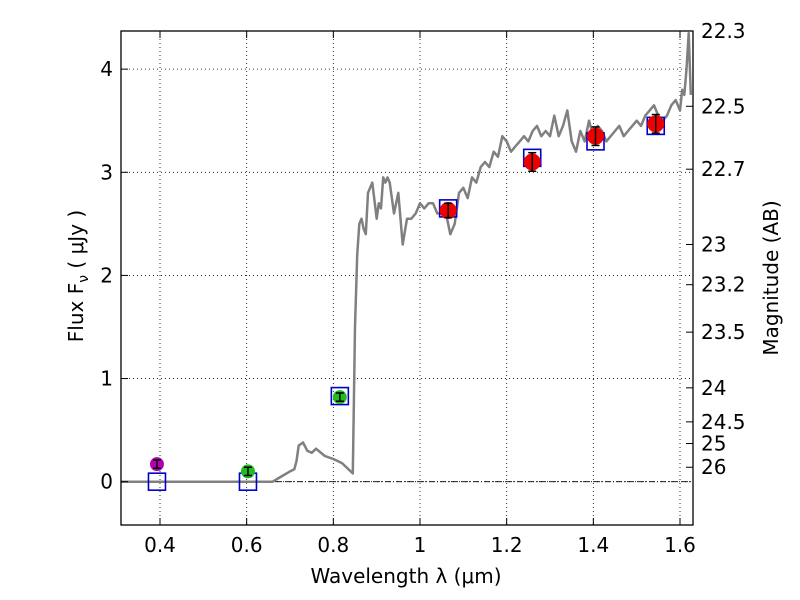 The height and width of the screenshot is (600, 800). I want to click on magnitude-tick-label: 24.5, so click(723, 422).